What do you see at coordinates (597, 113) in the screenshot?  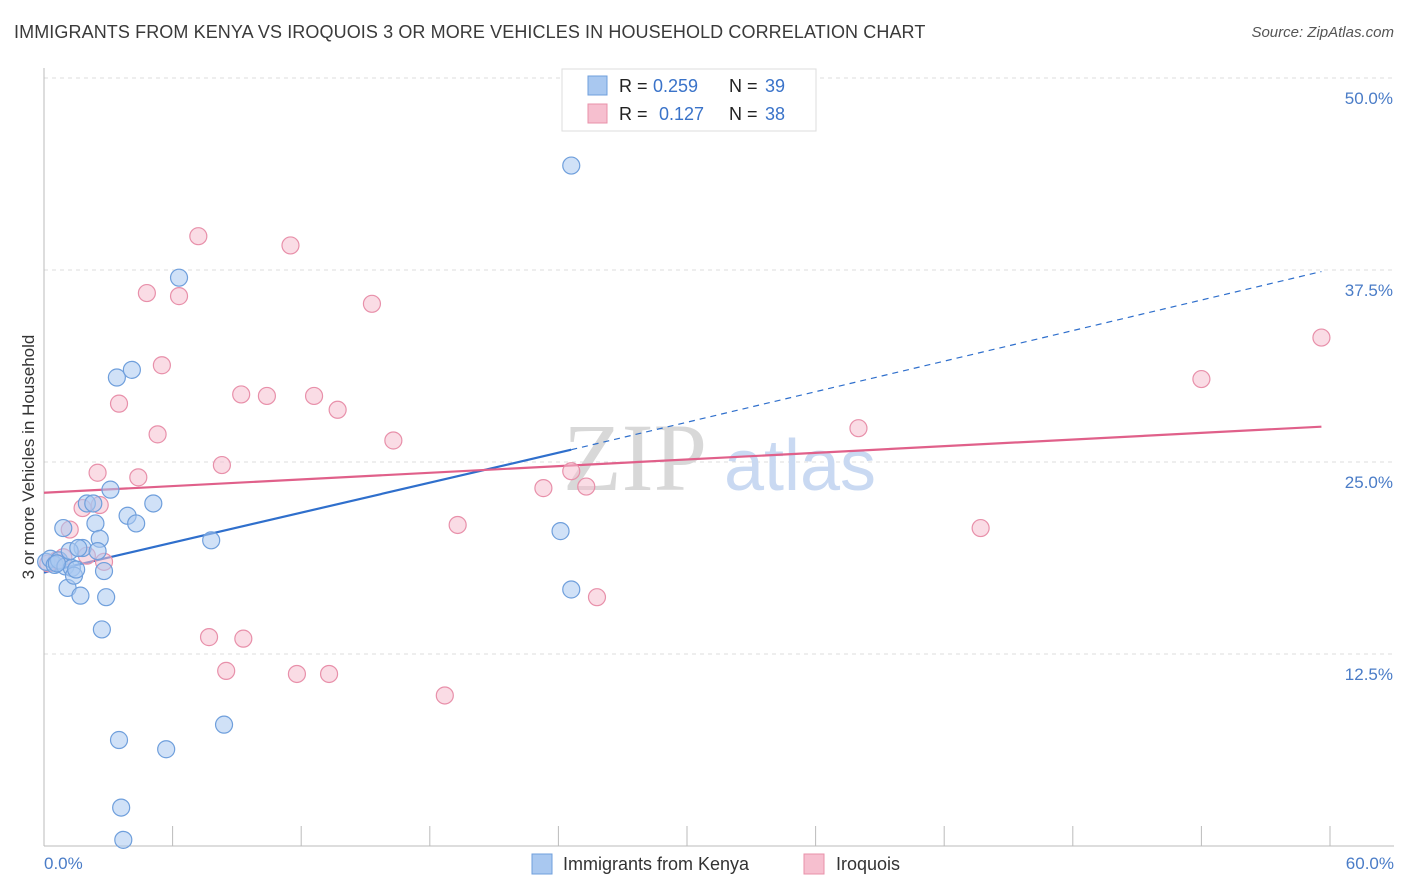 I see `legend-swatch-pink` at bounding box center [597, 113].